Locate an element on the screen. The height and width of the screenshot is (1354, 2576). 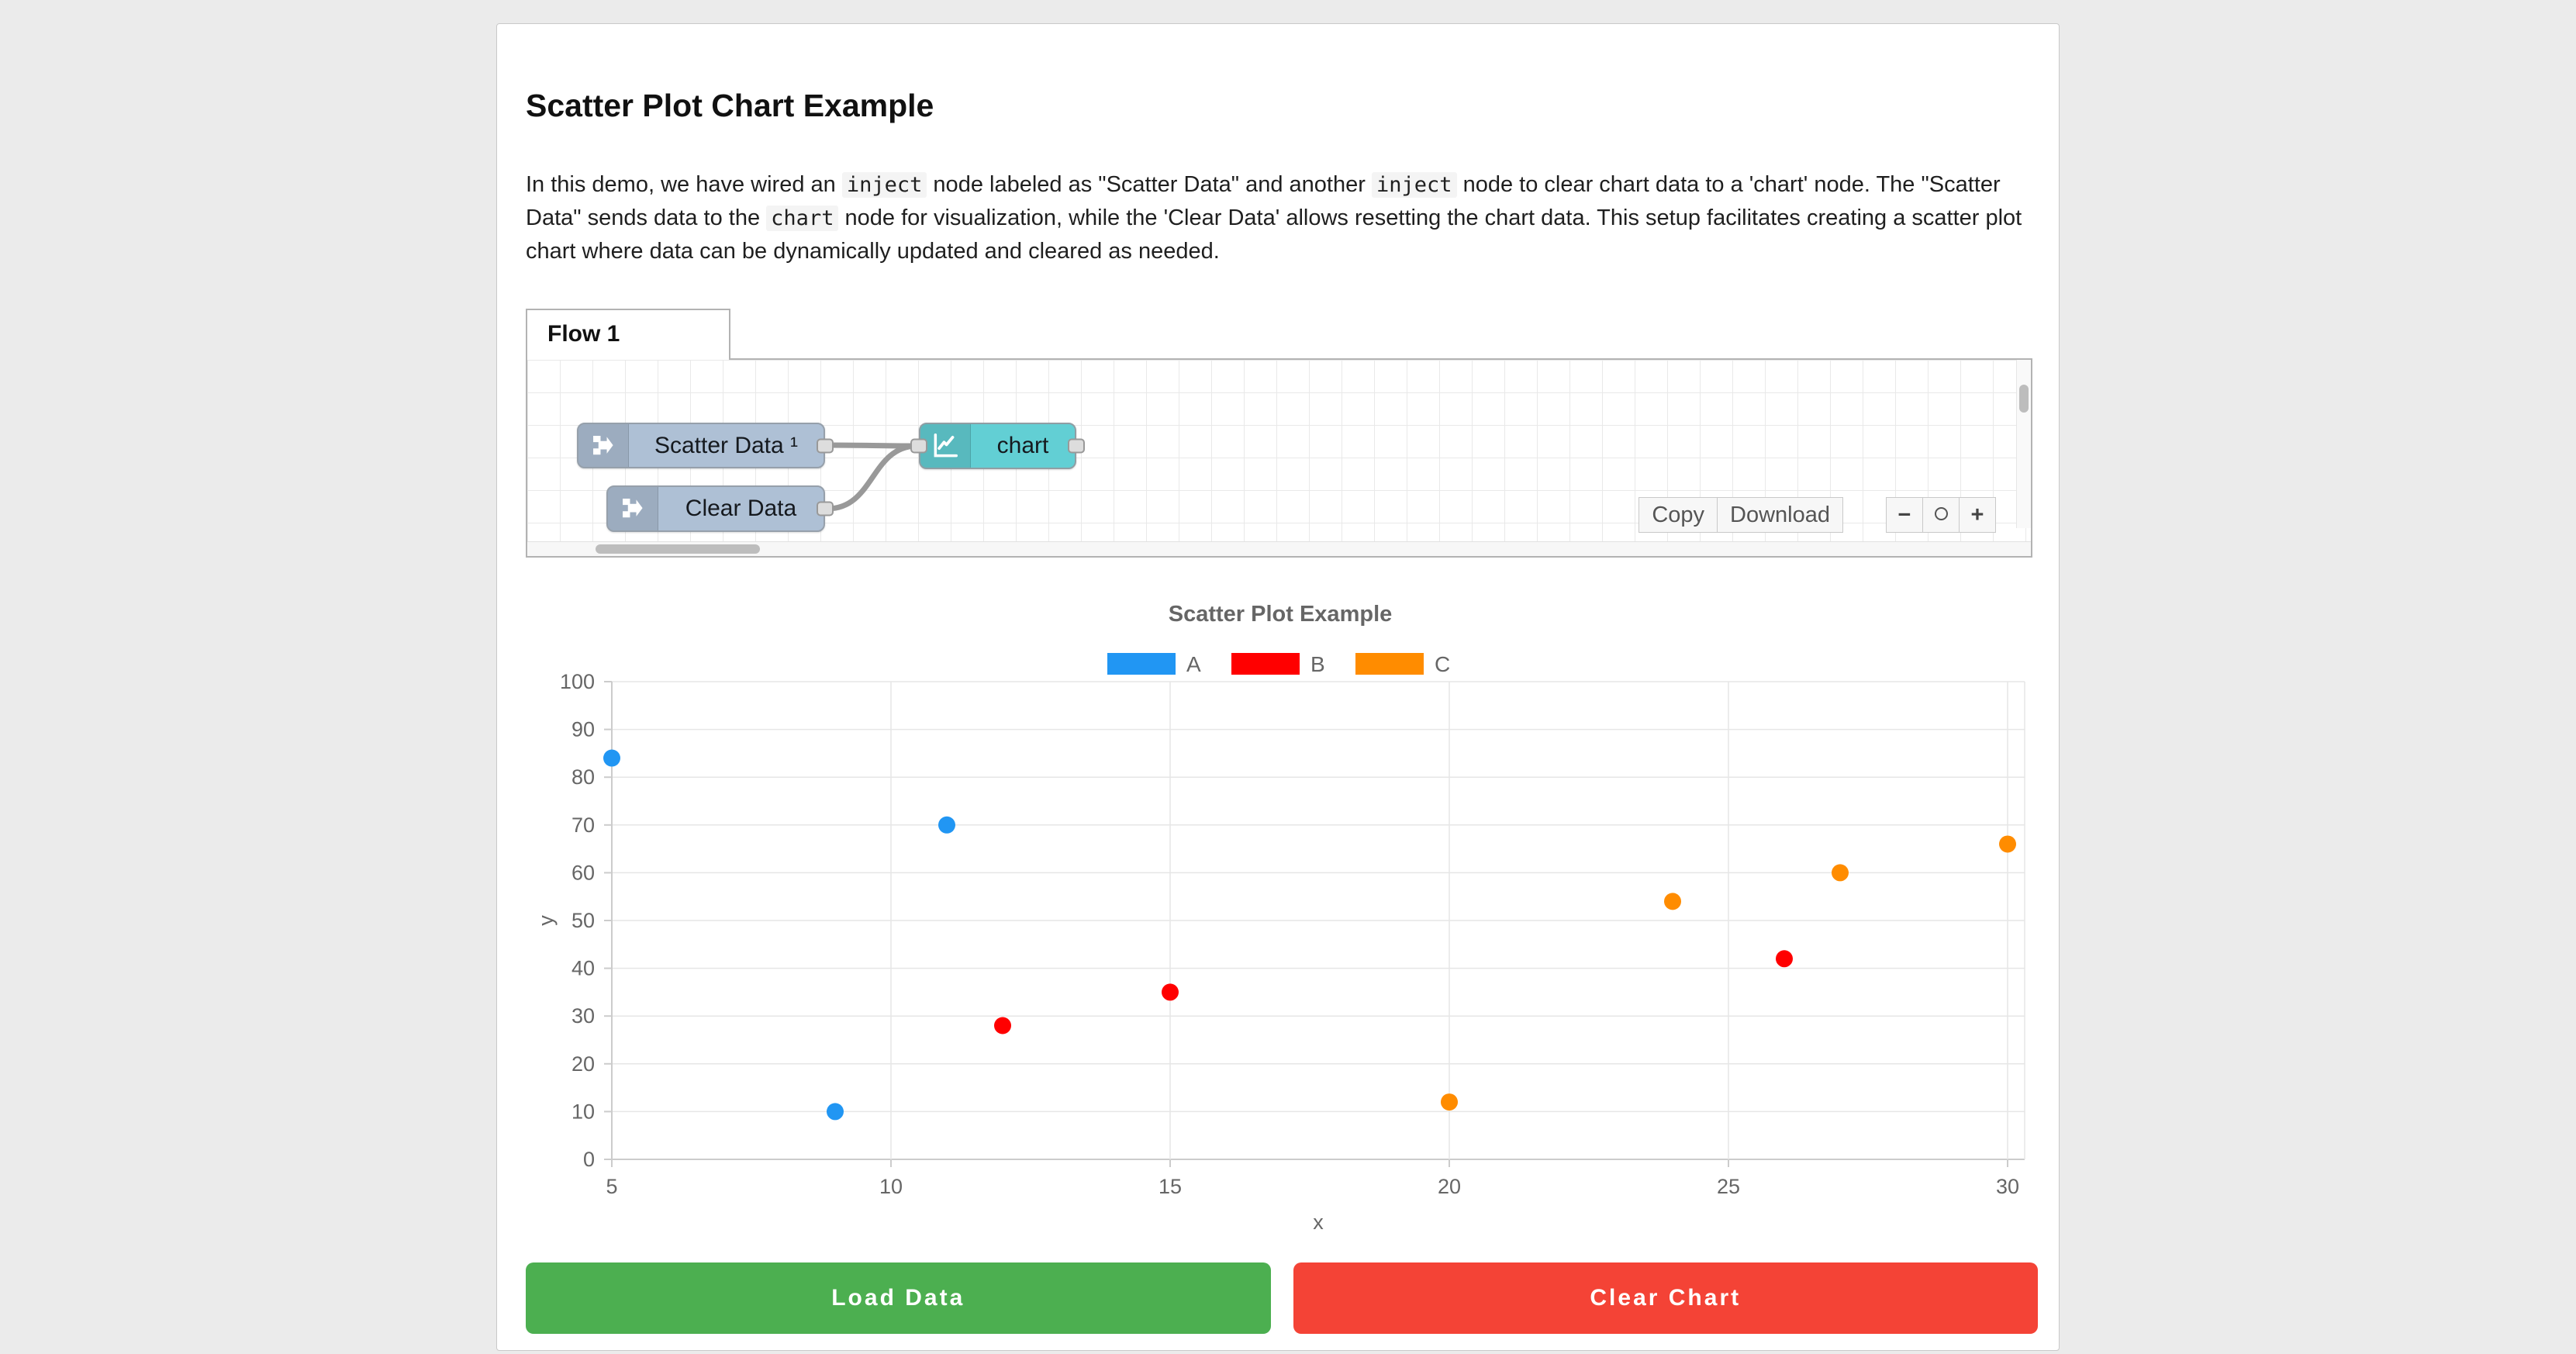
legend-swatch-c is located at coordinates (1389, 664).